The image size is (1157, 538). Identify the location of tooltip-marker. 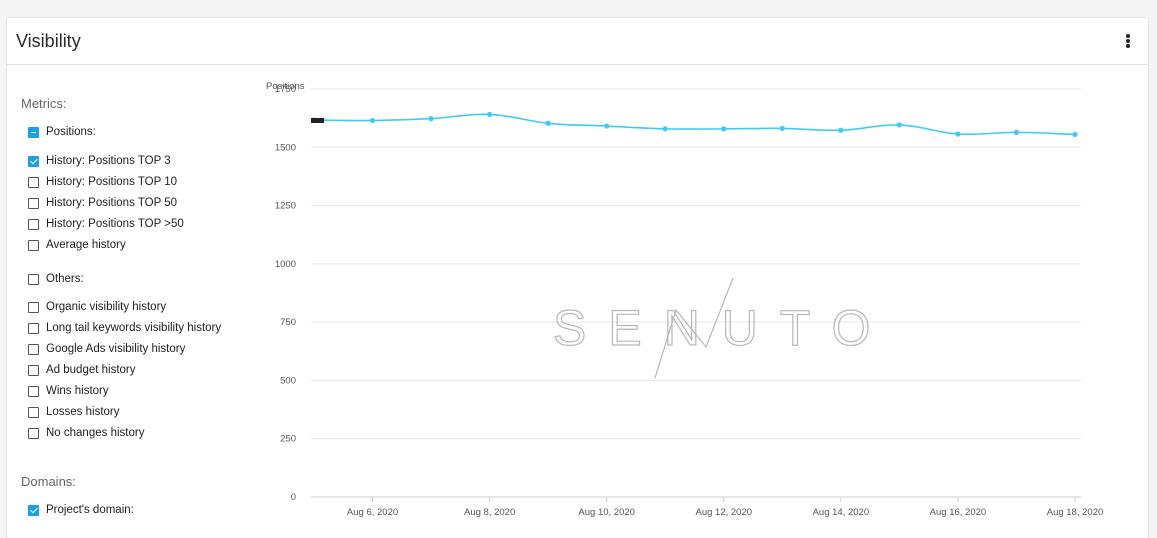
(317, 120).